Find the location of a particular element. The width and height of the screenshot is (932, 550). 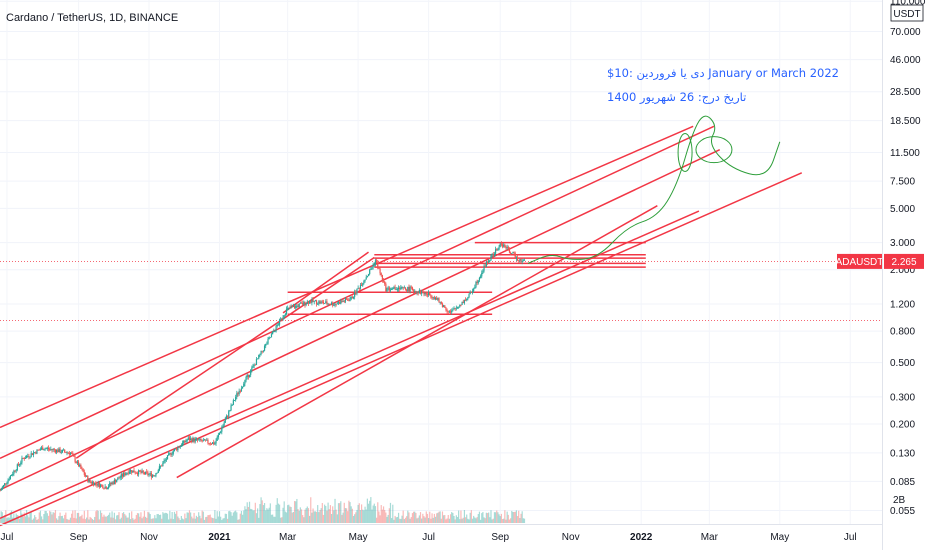

volume-bars is located at coordinates (263, 510).